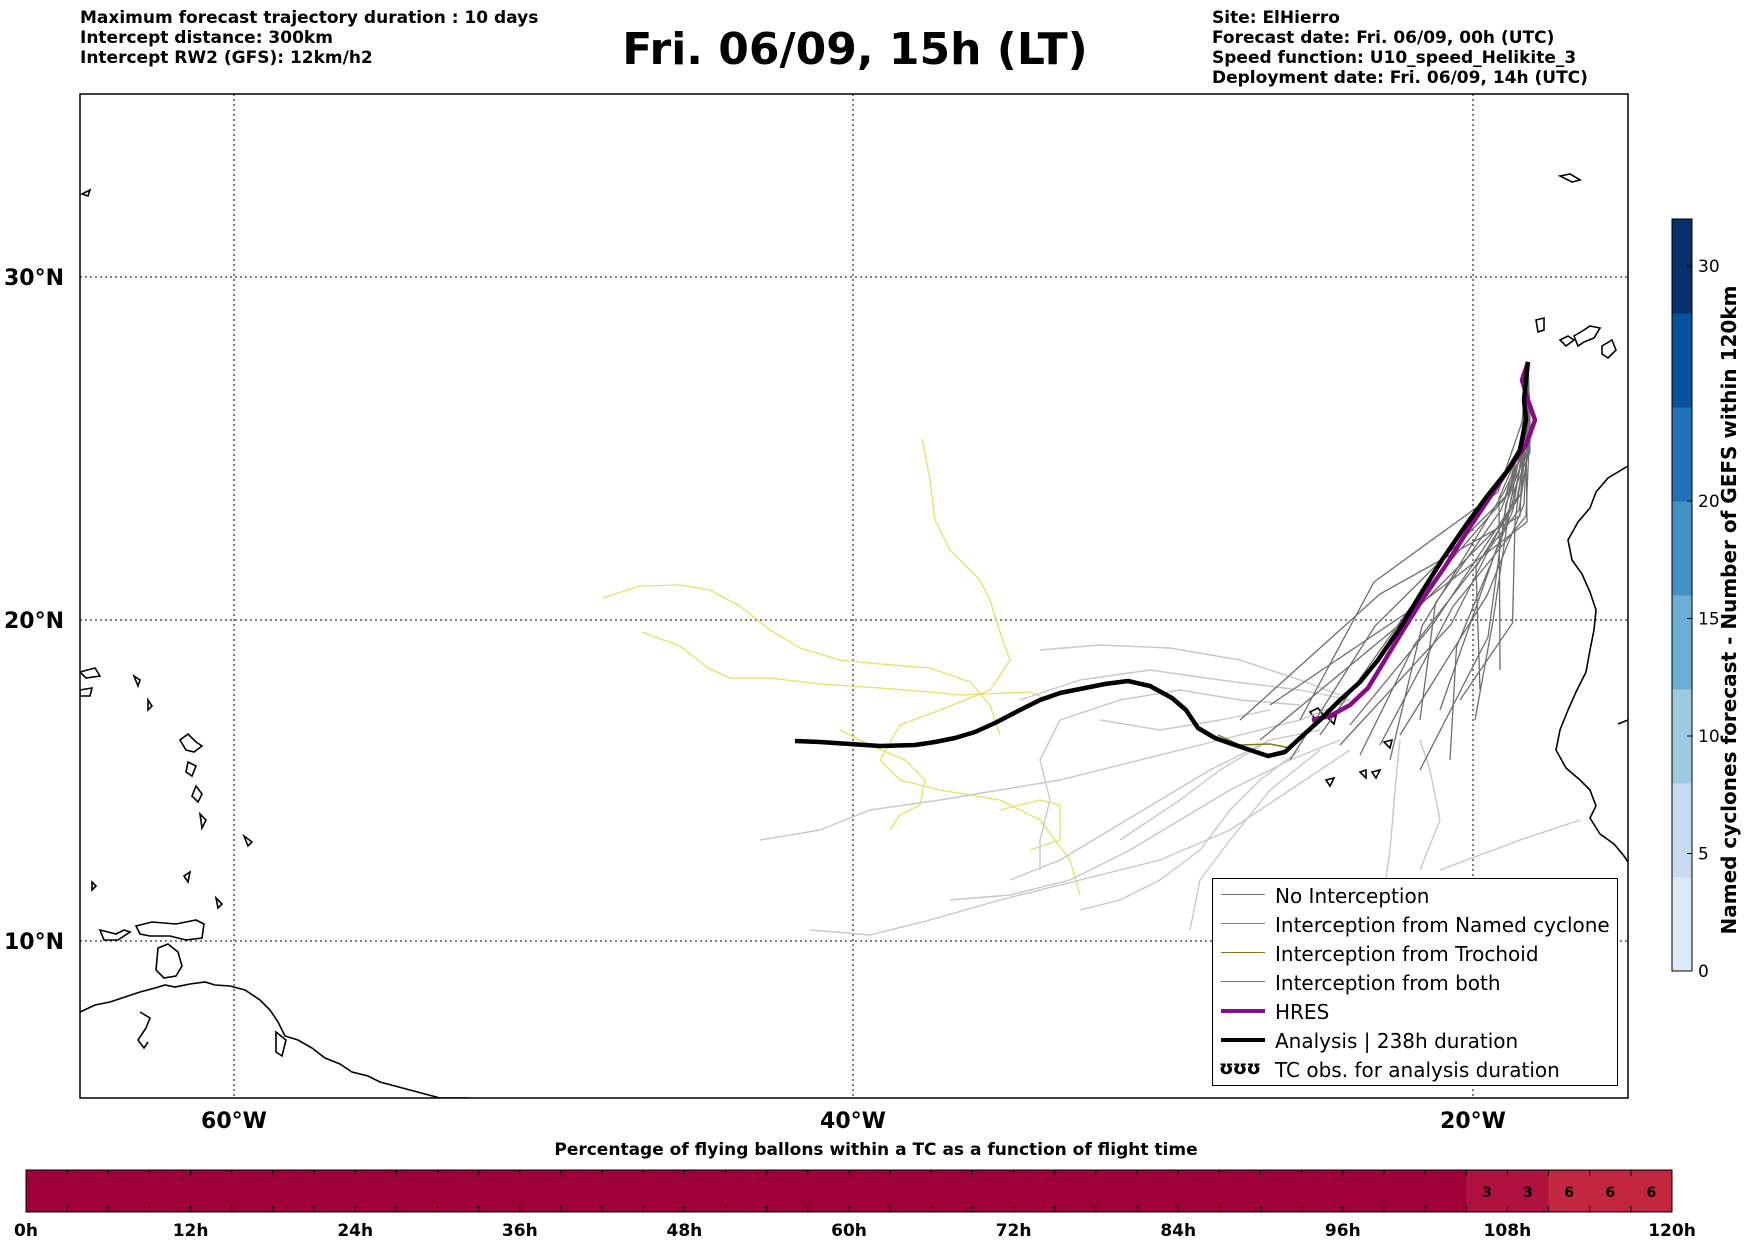  Describe the element at coordinates (1178, 1231) in the screenshot. I see `time-bar-tick-label: 84h` at that location.